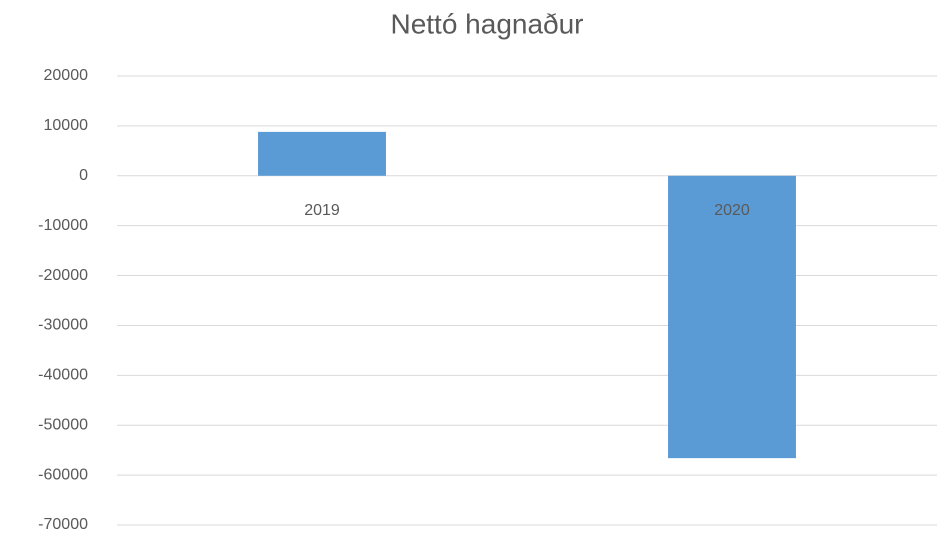 Image resolution: width=943 pixels, height=536 pixels. Describe the element at coordinates (63, 524) in the screenshot. I see `y-tick-label: -70000` at that location.